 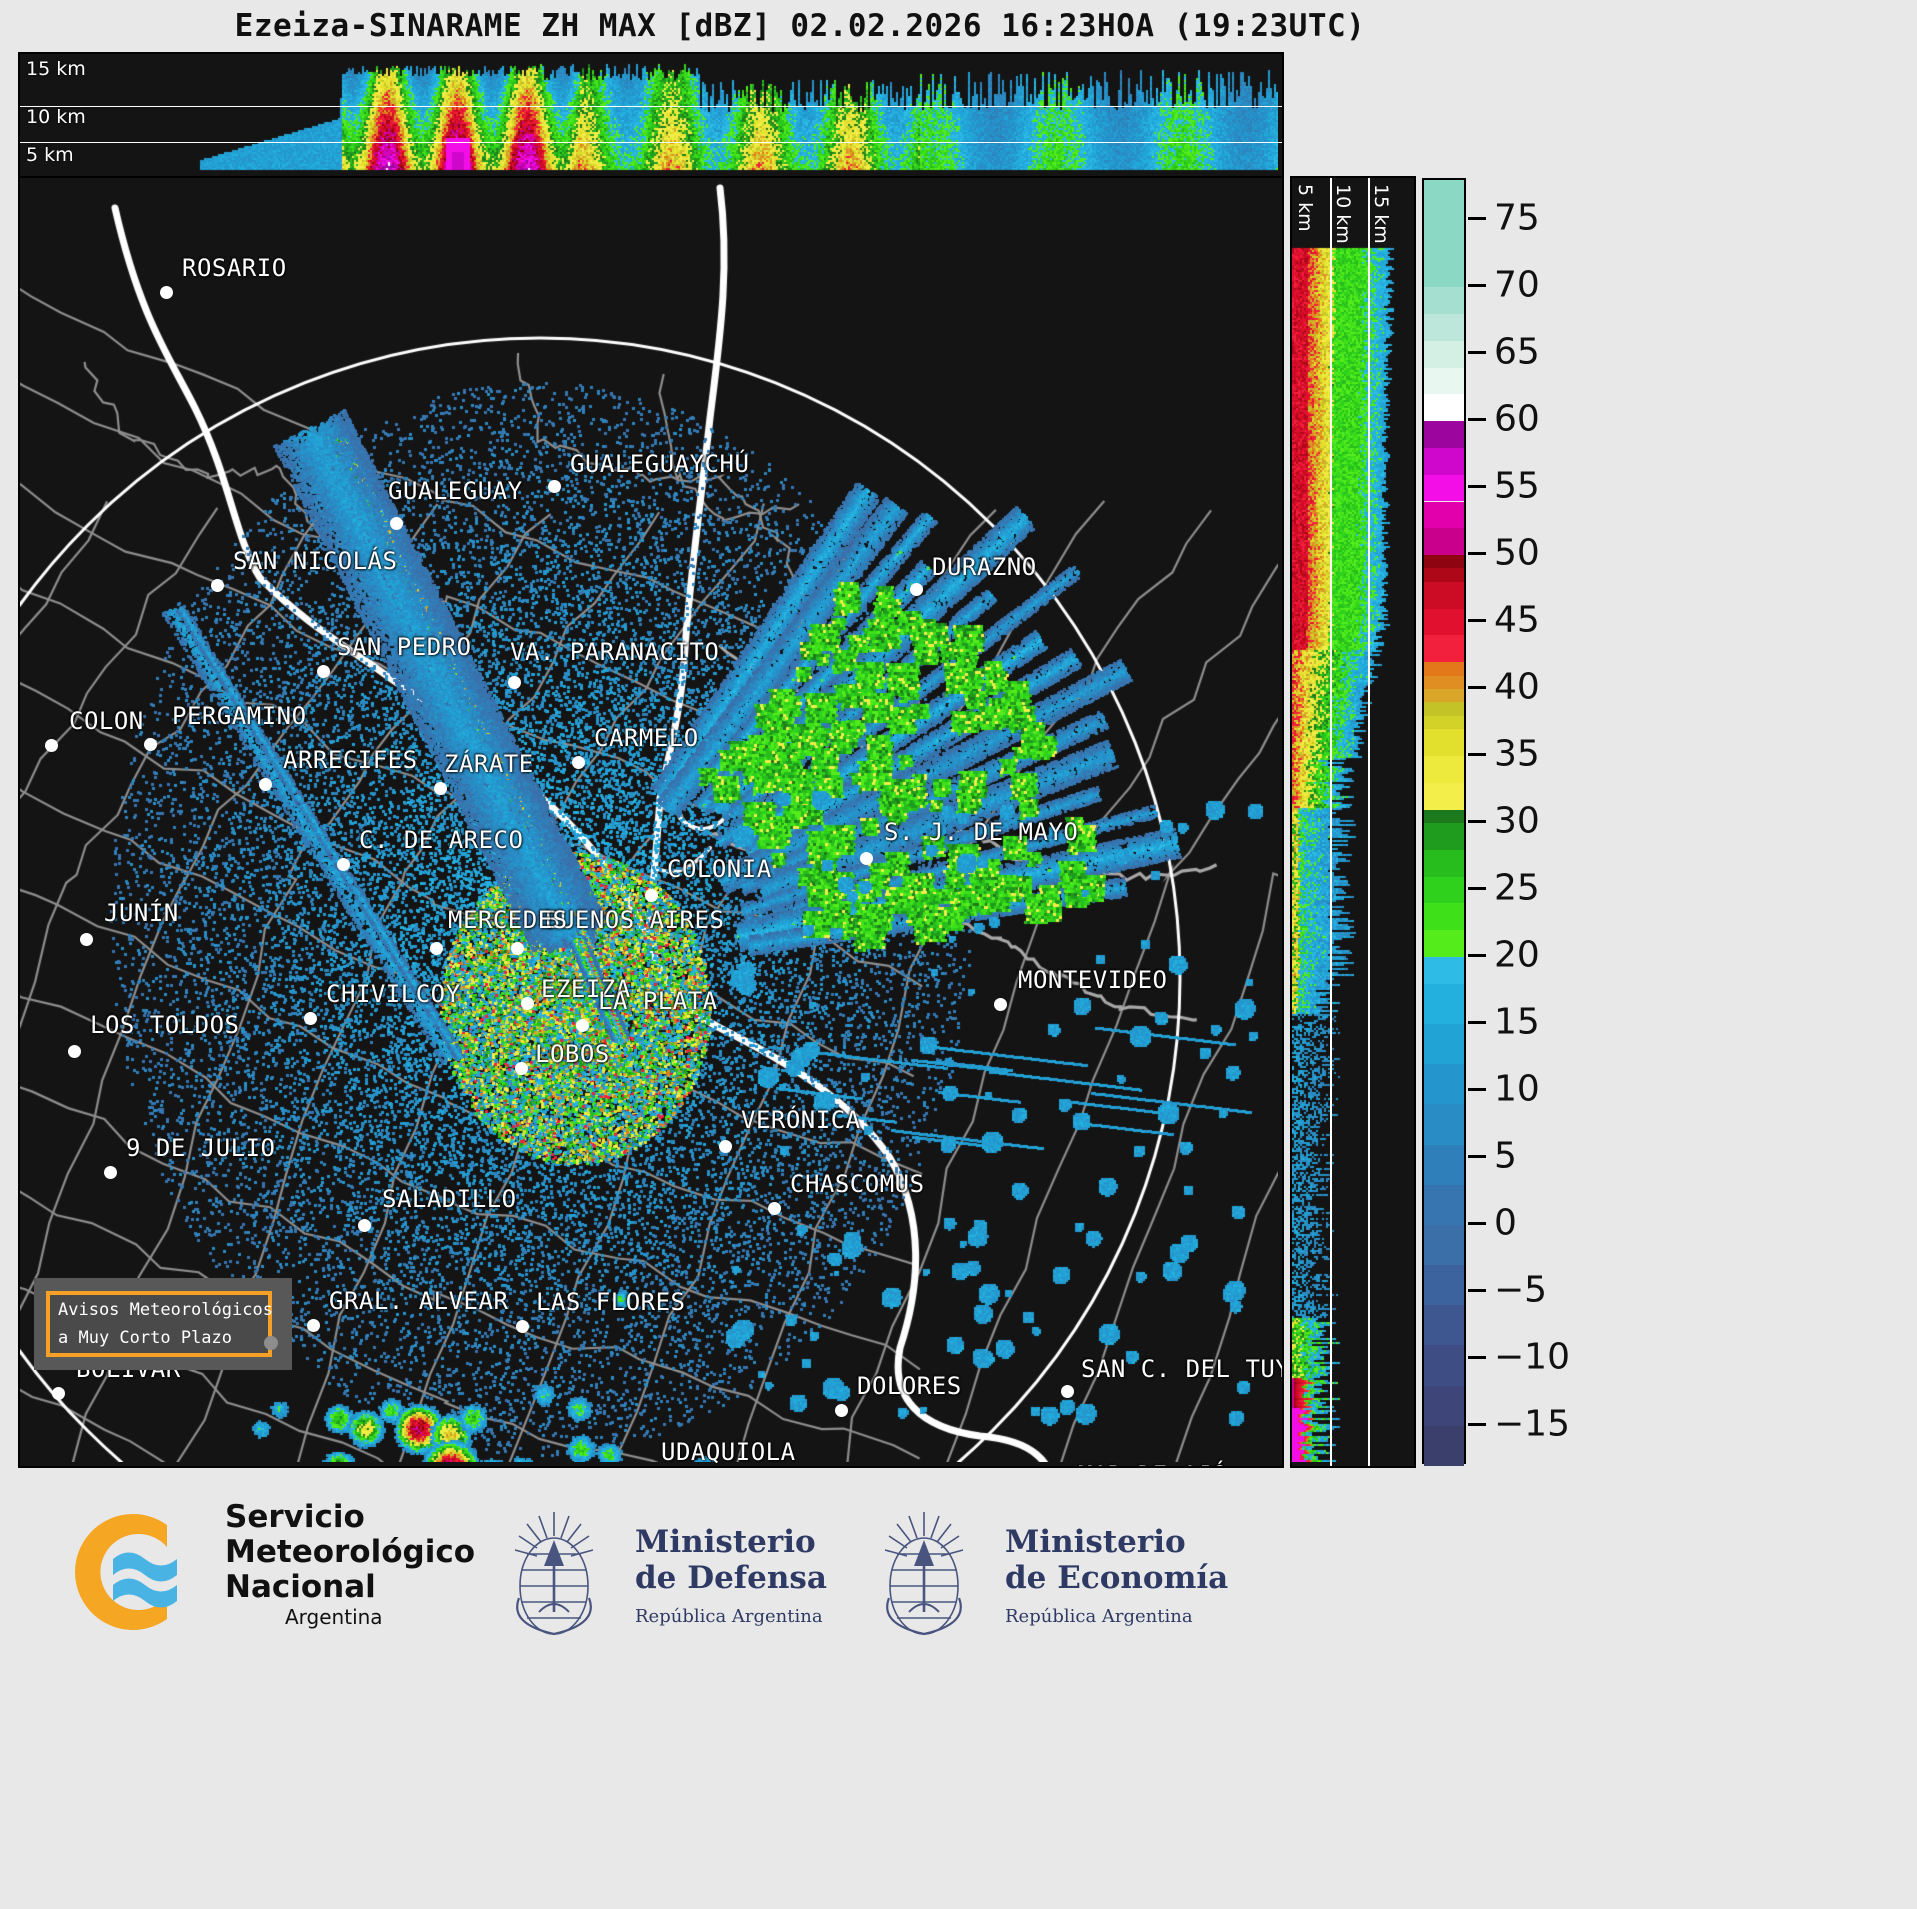 I want to click on city-label: CARMELO, so click(x=646, y=738).